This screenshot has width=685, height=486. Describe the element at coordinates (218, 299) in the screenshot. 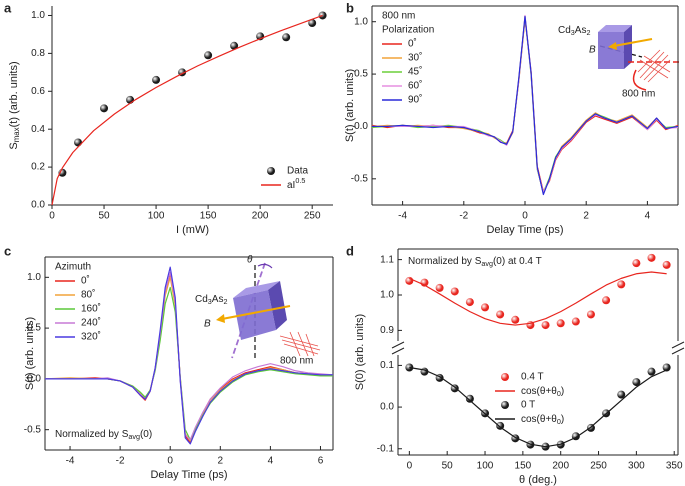

I see `inset-label-part: As` at that location.